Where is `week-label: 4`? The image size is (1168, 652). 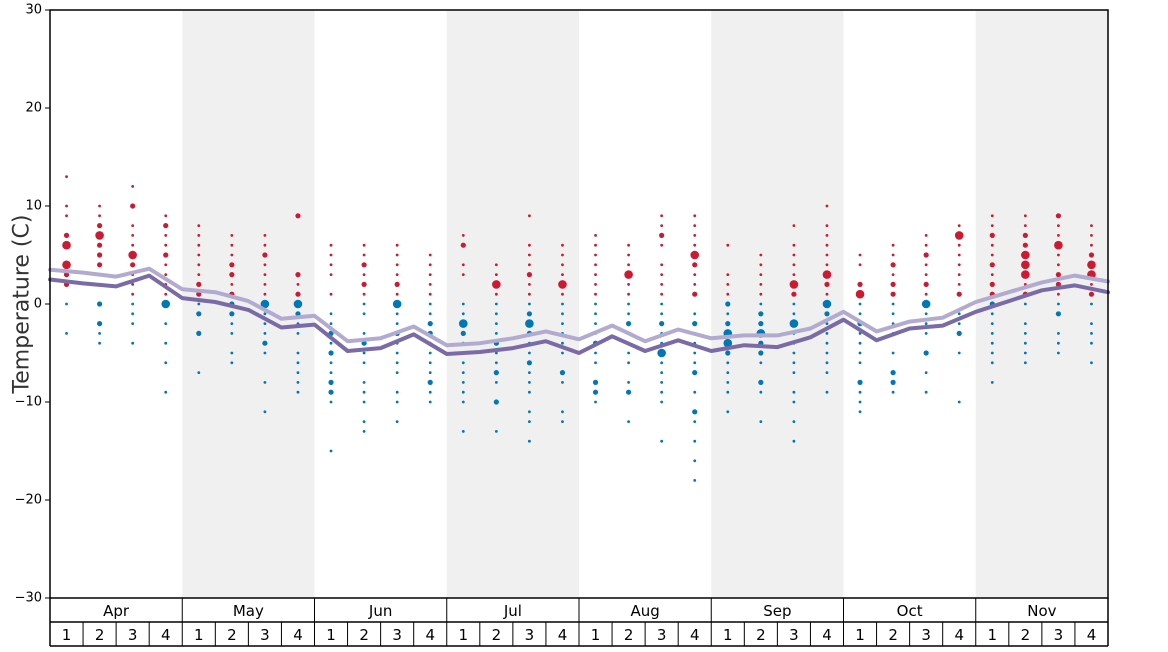 week-label: 4 is located at coordinates (298, 635).